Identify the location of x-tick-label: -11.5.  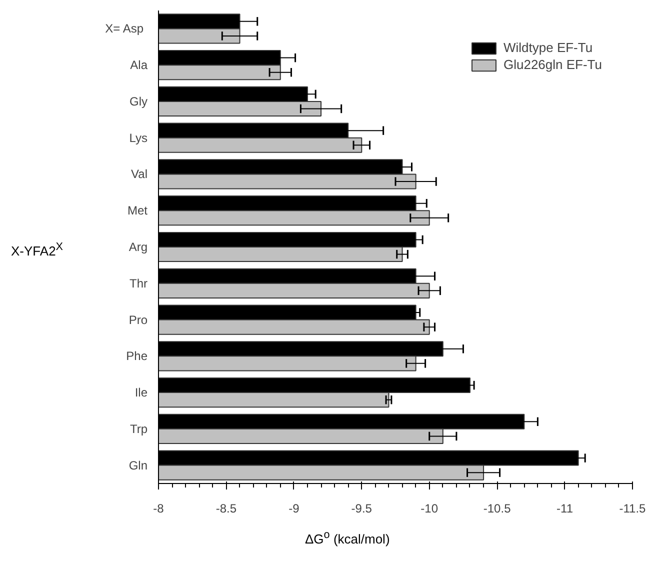
(632, 509).